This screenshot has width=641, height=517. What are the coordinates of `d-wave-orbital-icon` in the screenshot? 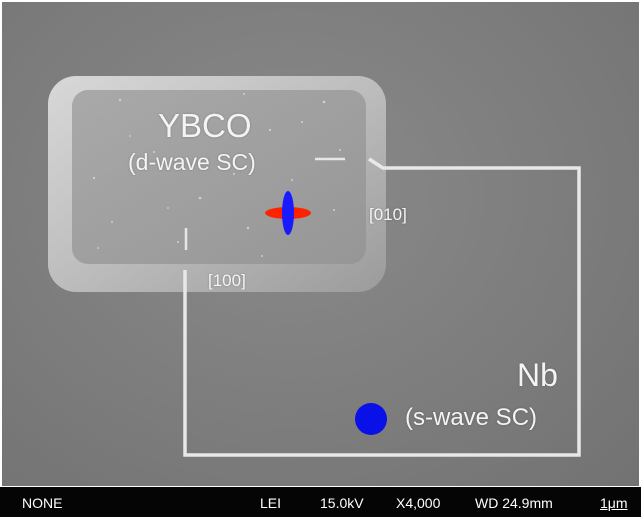 It's located at (288, 213).